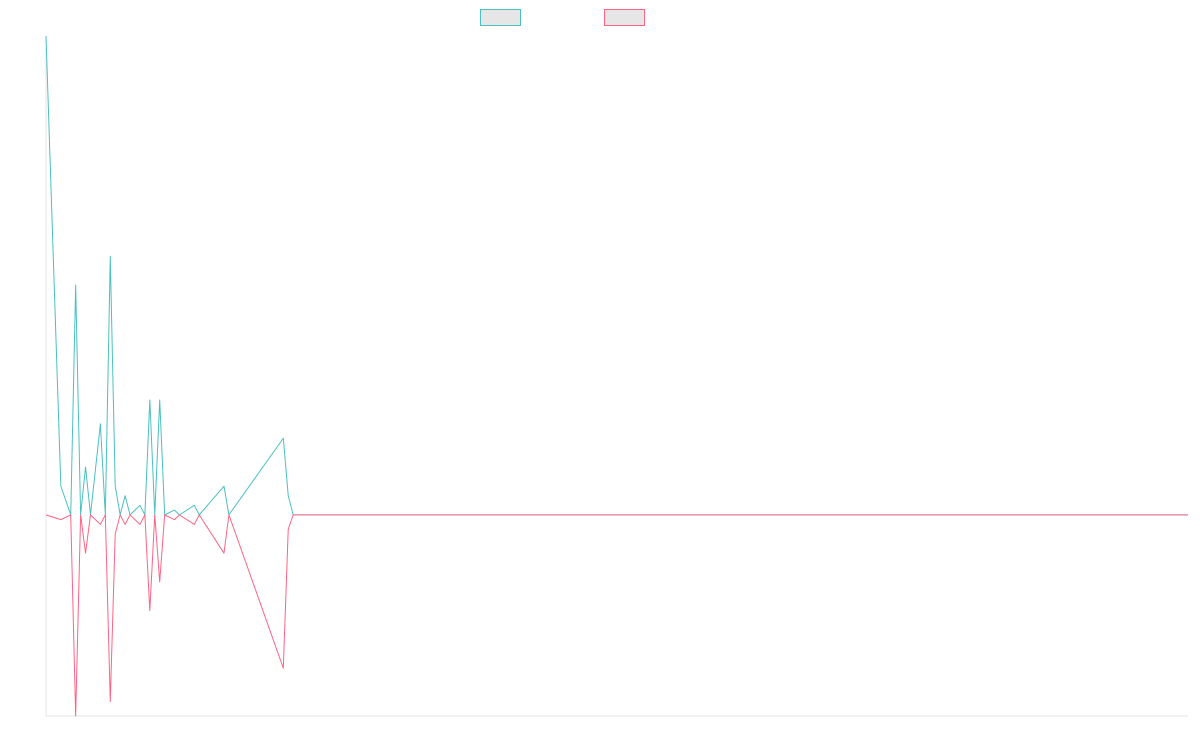  What do you see at coordinates (562, 17) in the screenshot?
I see `legend` at bounding box center [562, 17].